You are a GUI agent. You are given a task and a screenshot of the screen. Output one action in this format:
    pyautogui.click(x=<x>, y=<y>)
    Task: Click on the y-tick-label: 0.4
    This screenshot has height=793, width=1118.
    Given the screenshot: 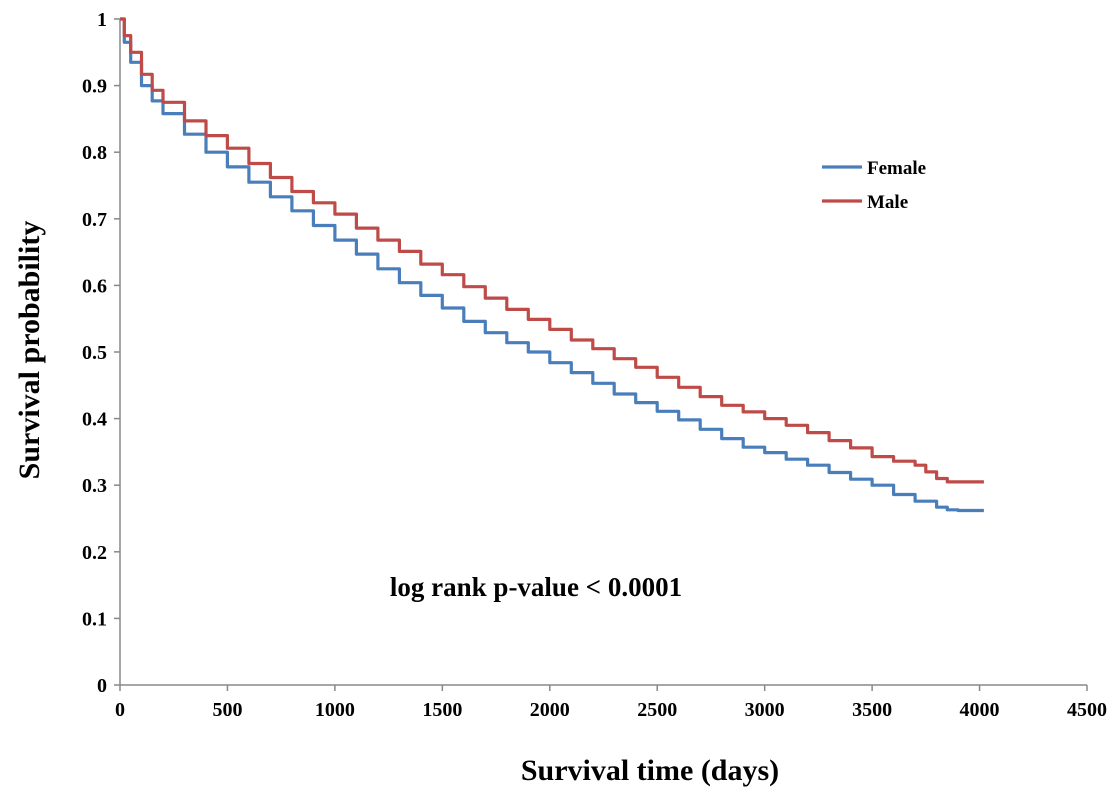 What is the action you would take?
    pyautogui.click(x=94, y=420)
    